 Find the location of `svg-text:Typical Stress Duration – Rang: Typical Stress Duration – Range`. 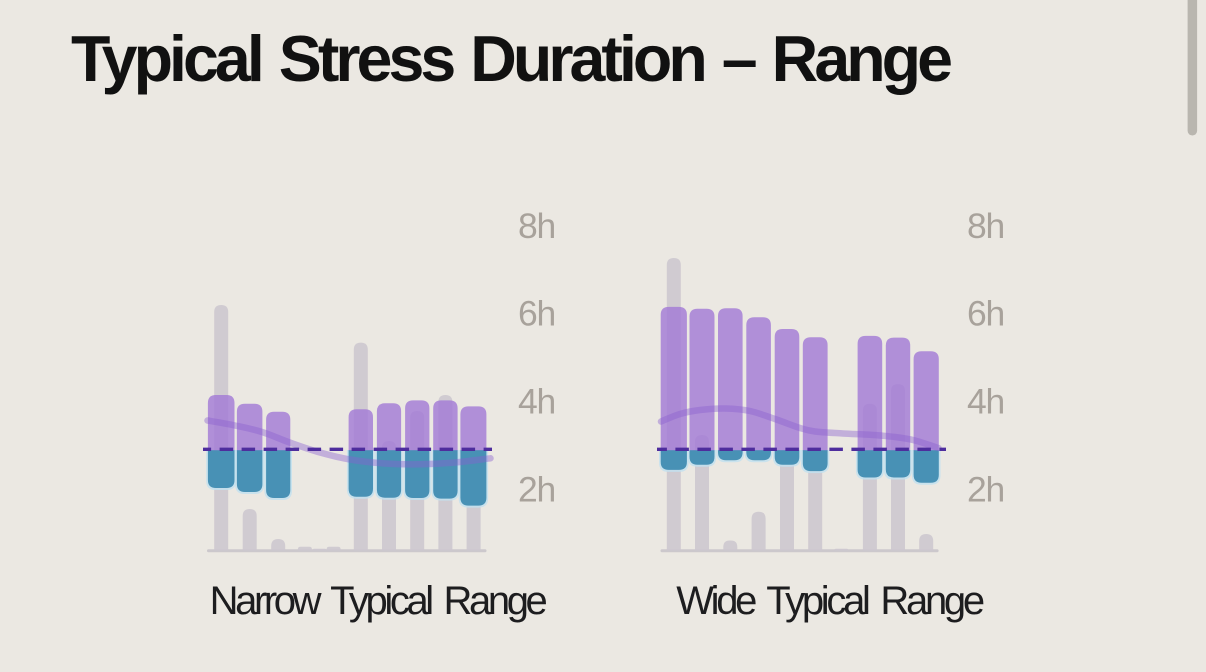

svg-text:Typical Stress Duration – Rang: Typical Stress Duration – Range is located at coordinates (511, 59).